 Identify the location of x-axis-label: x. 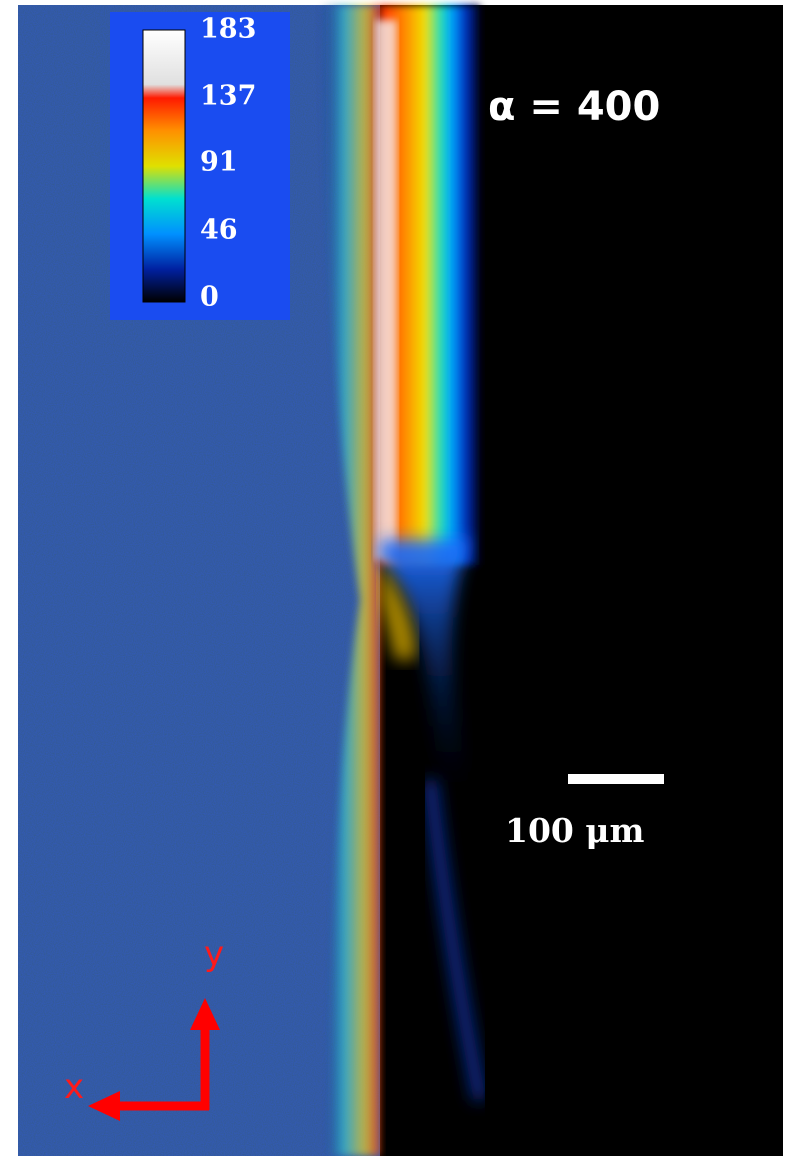
(74, 1087).